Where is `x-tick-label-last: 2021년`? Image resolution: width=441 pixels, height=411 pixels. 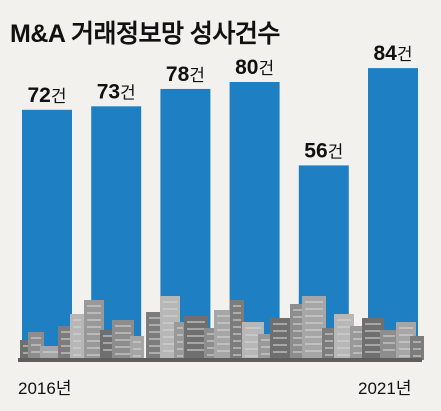 x-tick-label-last: 2021년 is located at coordinates (385, 388).